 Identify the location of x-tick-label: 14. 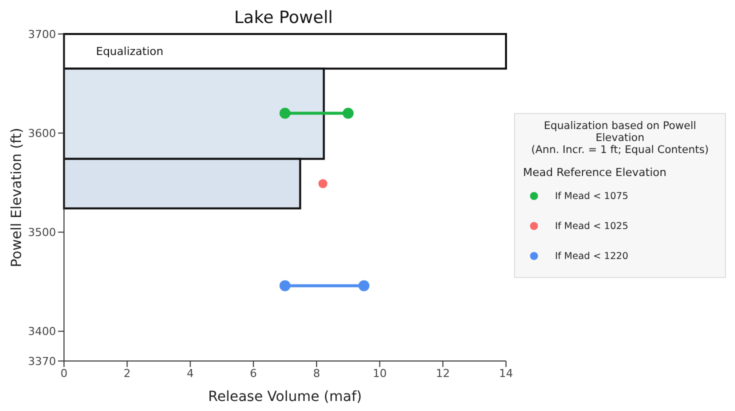
(506, 373).